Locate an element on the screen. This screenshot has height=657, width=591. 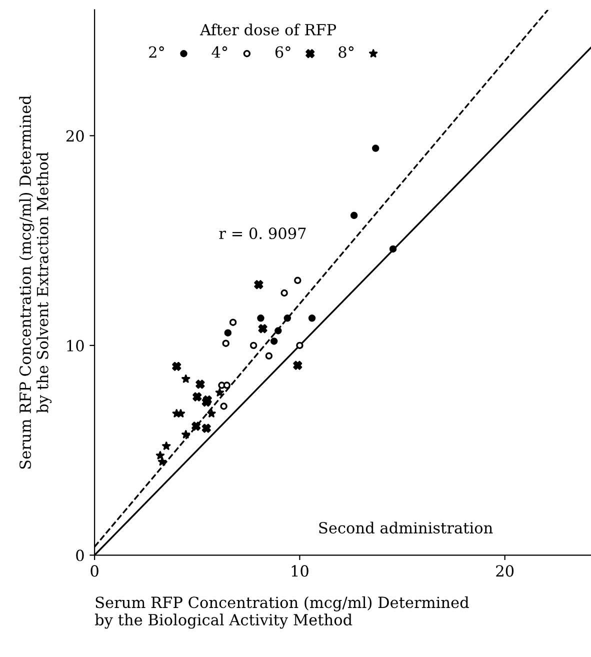
y-tick-label: 0 is located at coordinates (80, 556).